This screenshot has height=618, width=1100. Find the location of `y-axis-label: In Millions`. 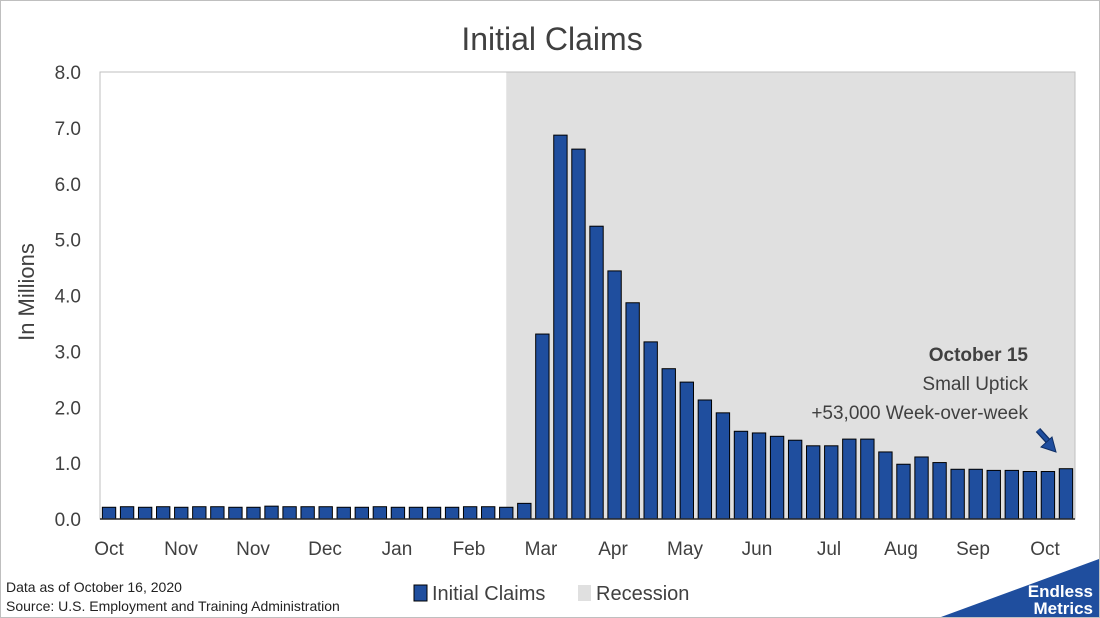

y-axis-label: In Millions is located at coordinates (26, 292).